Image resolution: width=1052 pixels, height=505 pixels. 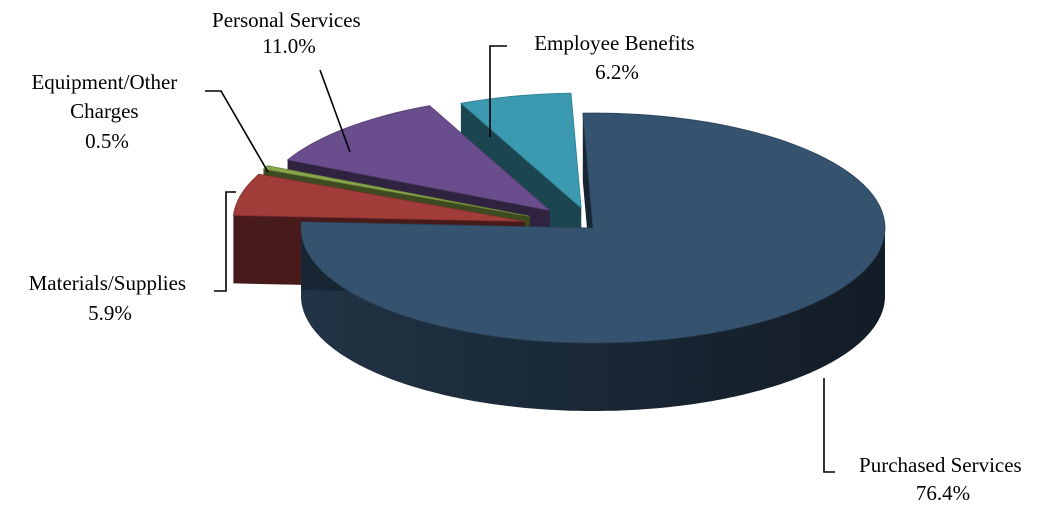 I want to click on label-personal-services-value: 11.0%, so click(x=288, y=46).